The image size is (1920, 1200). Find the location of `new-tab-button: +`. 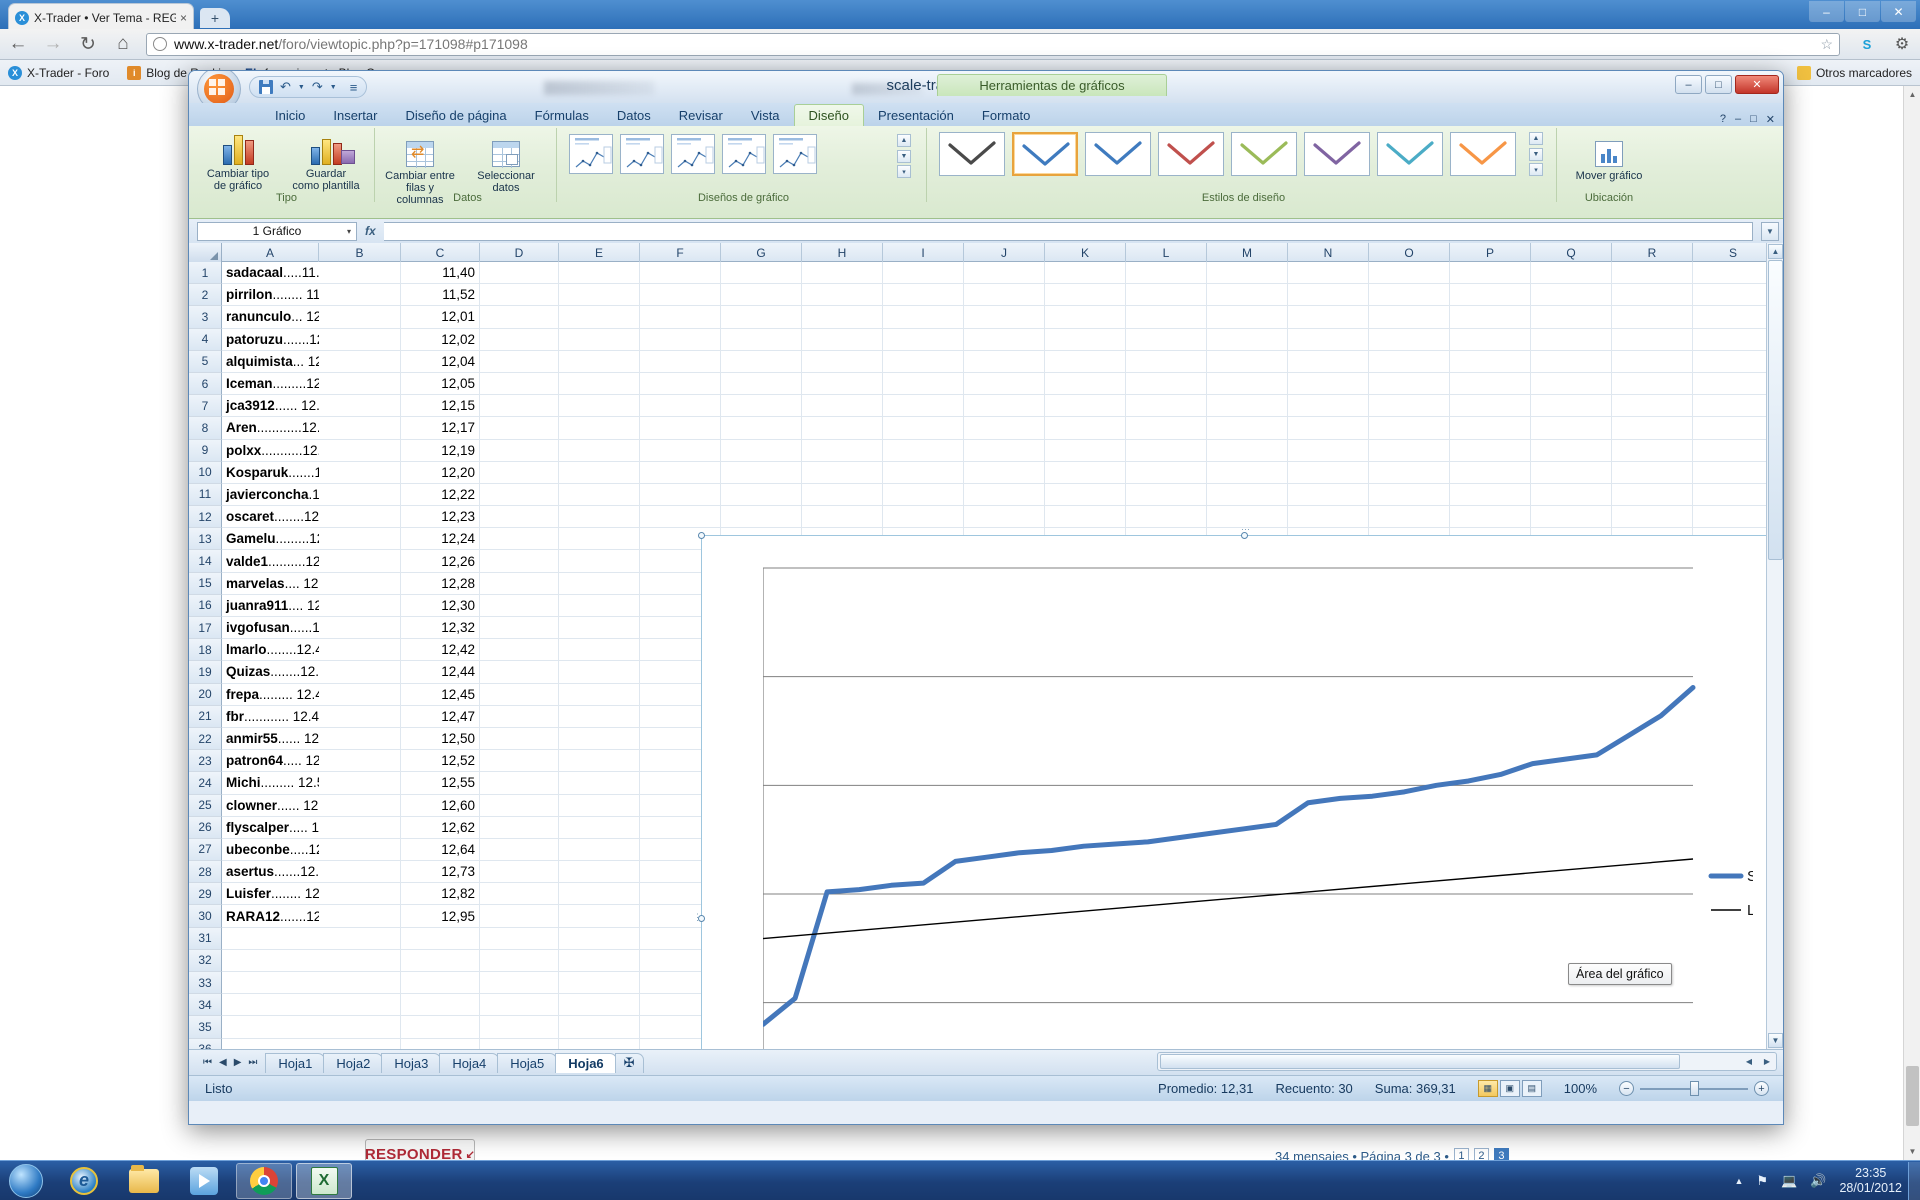

new-tab-button: + is located at coordinates (215, 18).